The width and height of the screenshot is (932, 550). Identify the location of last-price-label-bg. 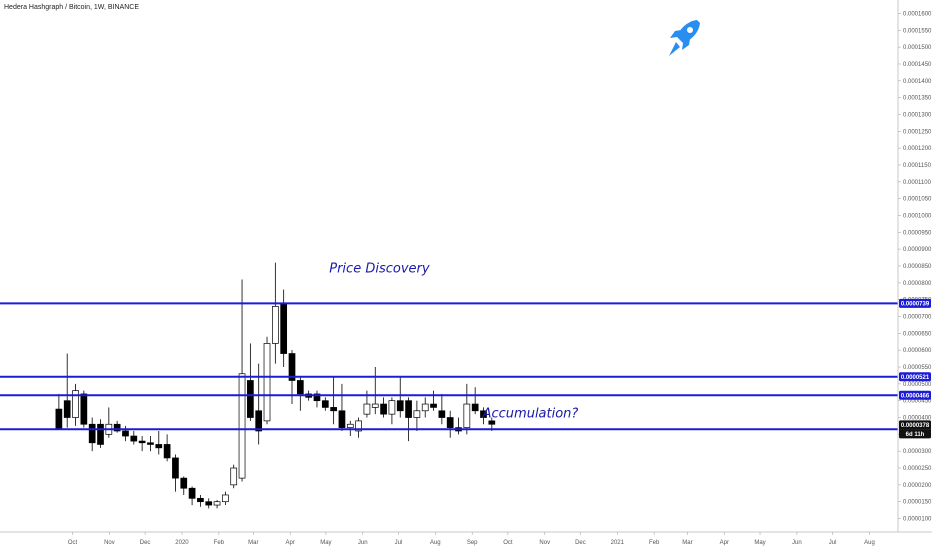
(915, 425).